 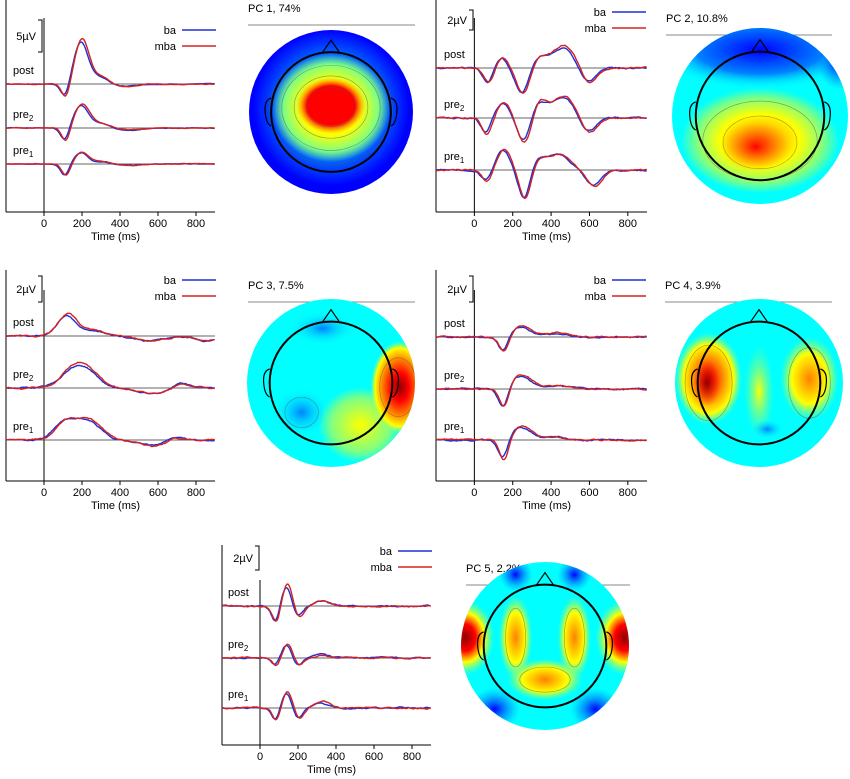 What do you see at coordinates (276, 286) in the screenshot?
I see `topomap-title: PC 3, 7.5%` at bounding box center [276, 286].